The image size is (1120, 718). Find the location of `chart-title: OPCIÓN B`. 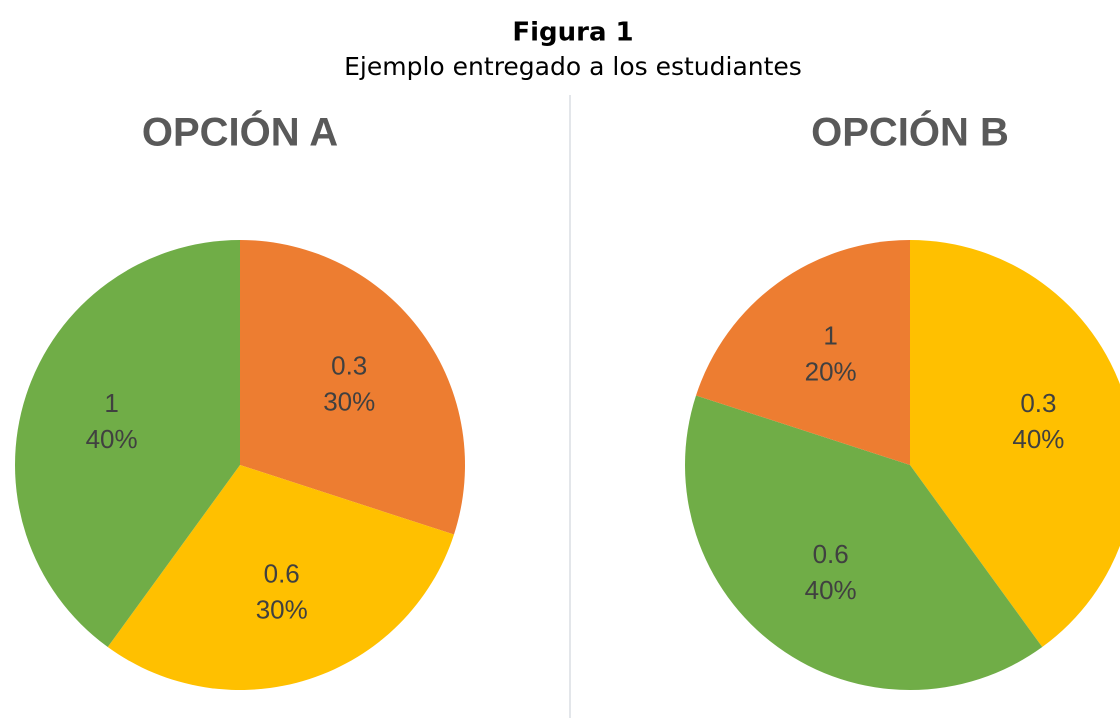

chart-title: OPCIÓN B is located at coordinates (910, 132).